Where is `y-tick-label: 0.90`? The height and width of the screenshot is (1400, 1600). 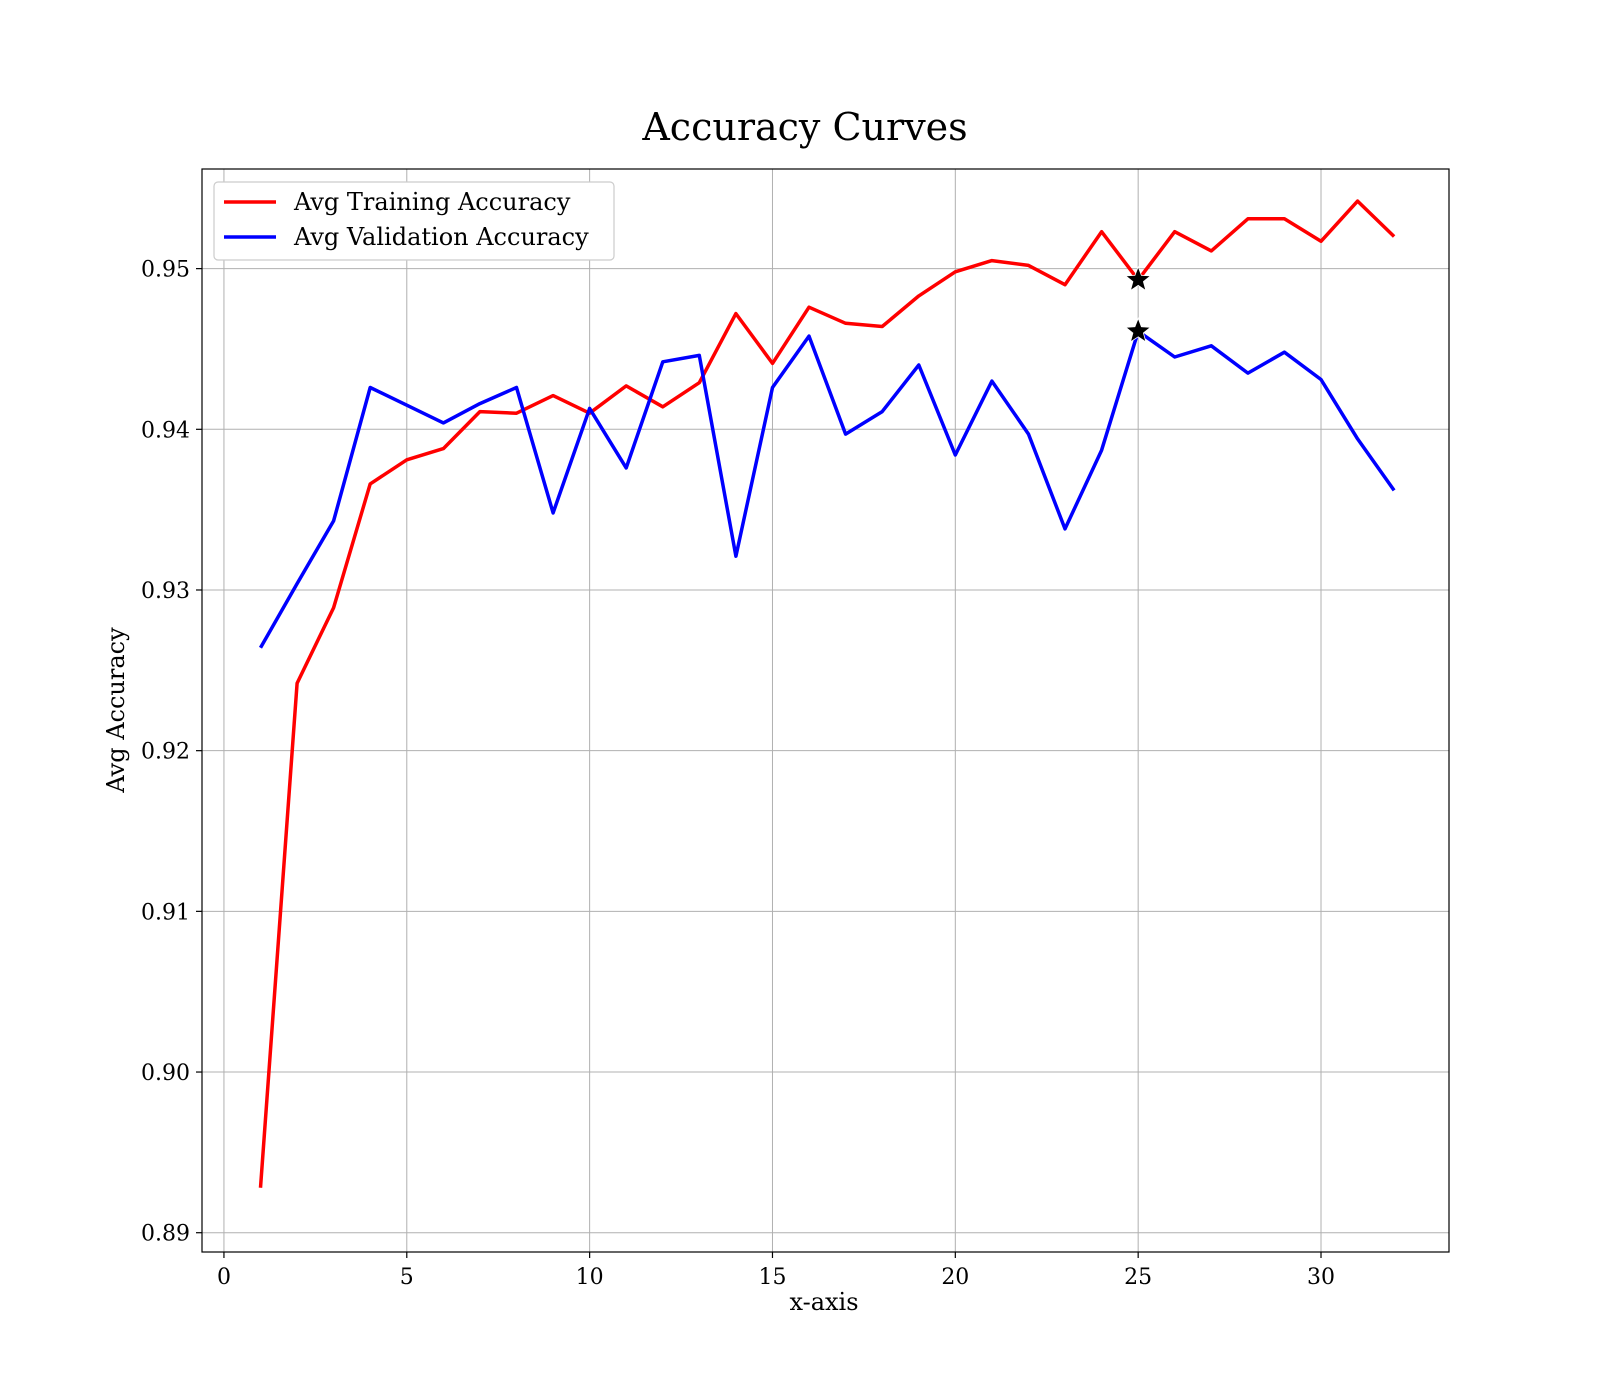
y-tick-label: 0.90 is located at coordinates (165, 1073).